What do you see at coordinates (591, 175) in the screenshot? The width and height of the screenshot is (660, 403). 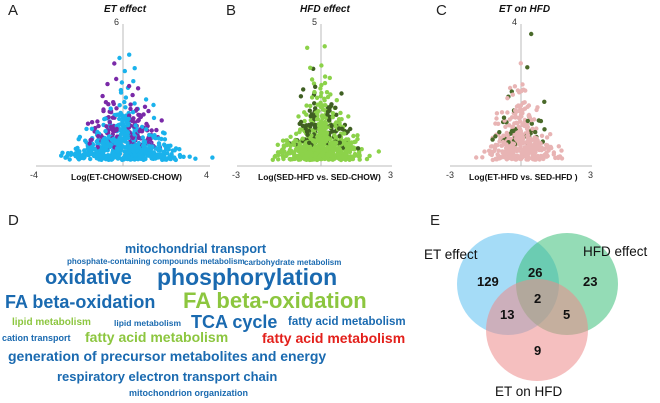 I see `x-tick-right-c: 3` at bounding box center [591, 175].